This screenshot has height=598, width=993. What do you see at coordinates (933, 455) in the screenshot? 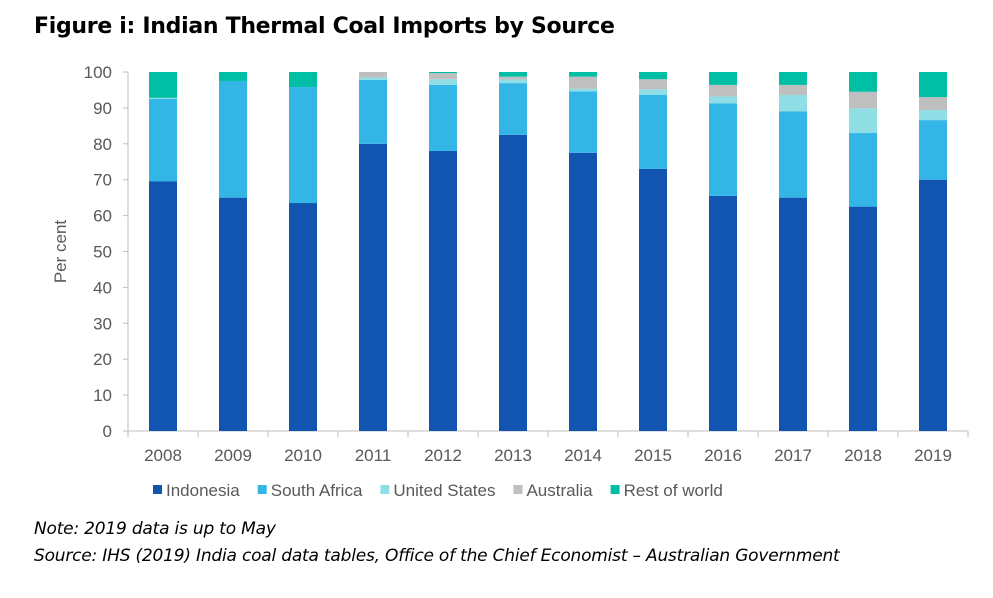
I see `x-tick-label: 2019` at bounding box center [933, 455].